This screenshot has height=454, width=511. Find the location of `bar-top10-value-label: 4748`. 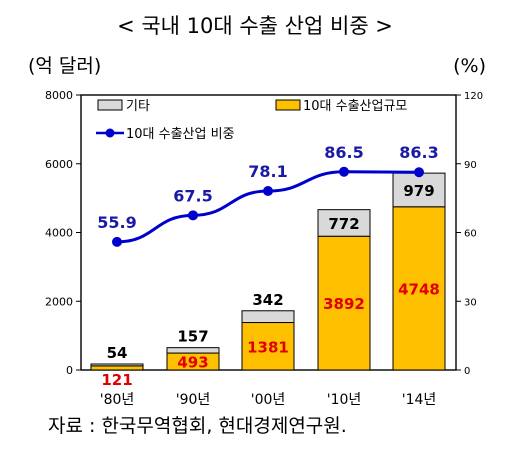

bar-top10-value-label: 4748 is located at coordinates (419, 289).